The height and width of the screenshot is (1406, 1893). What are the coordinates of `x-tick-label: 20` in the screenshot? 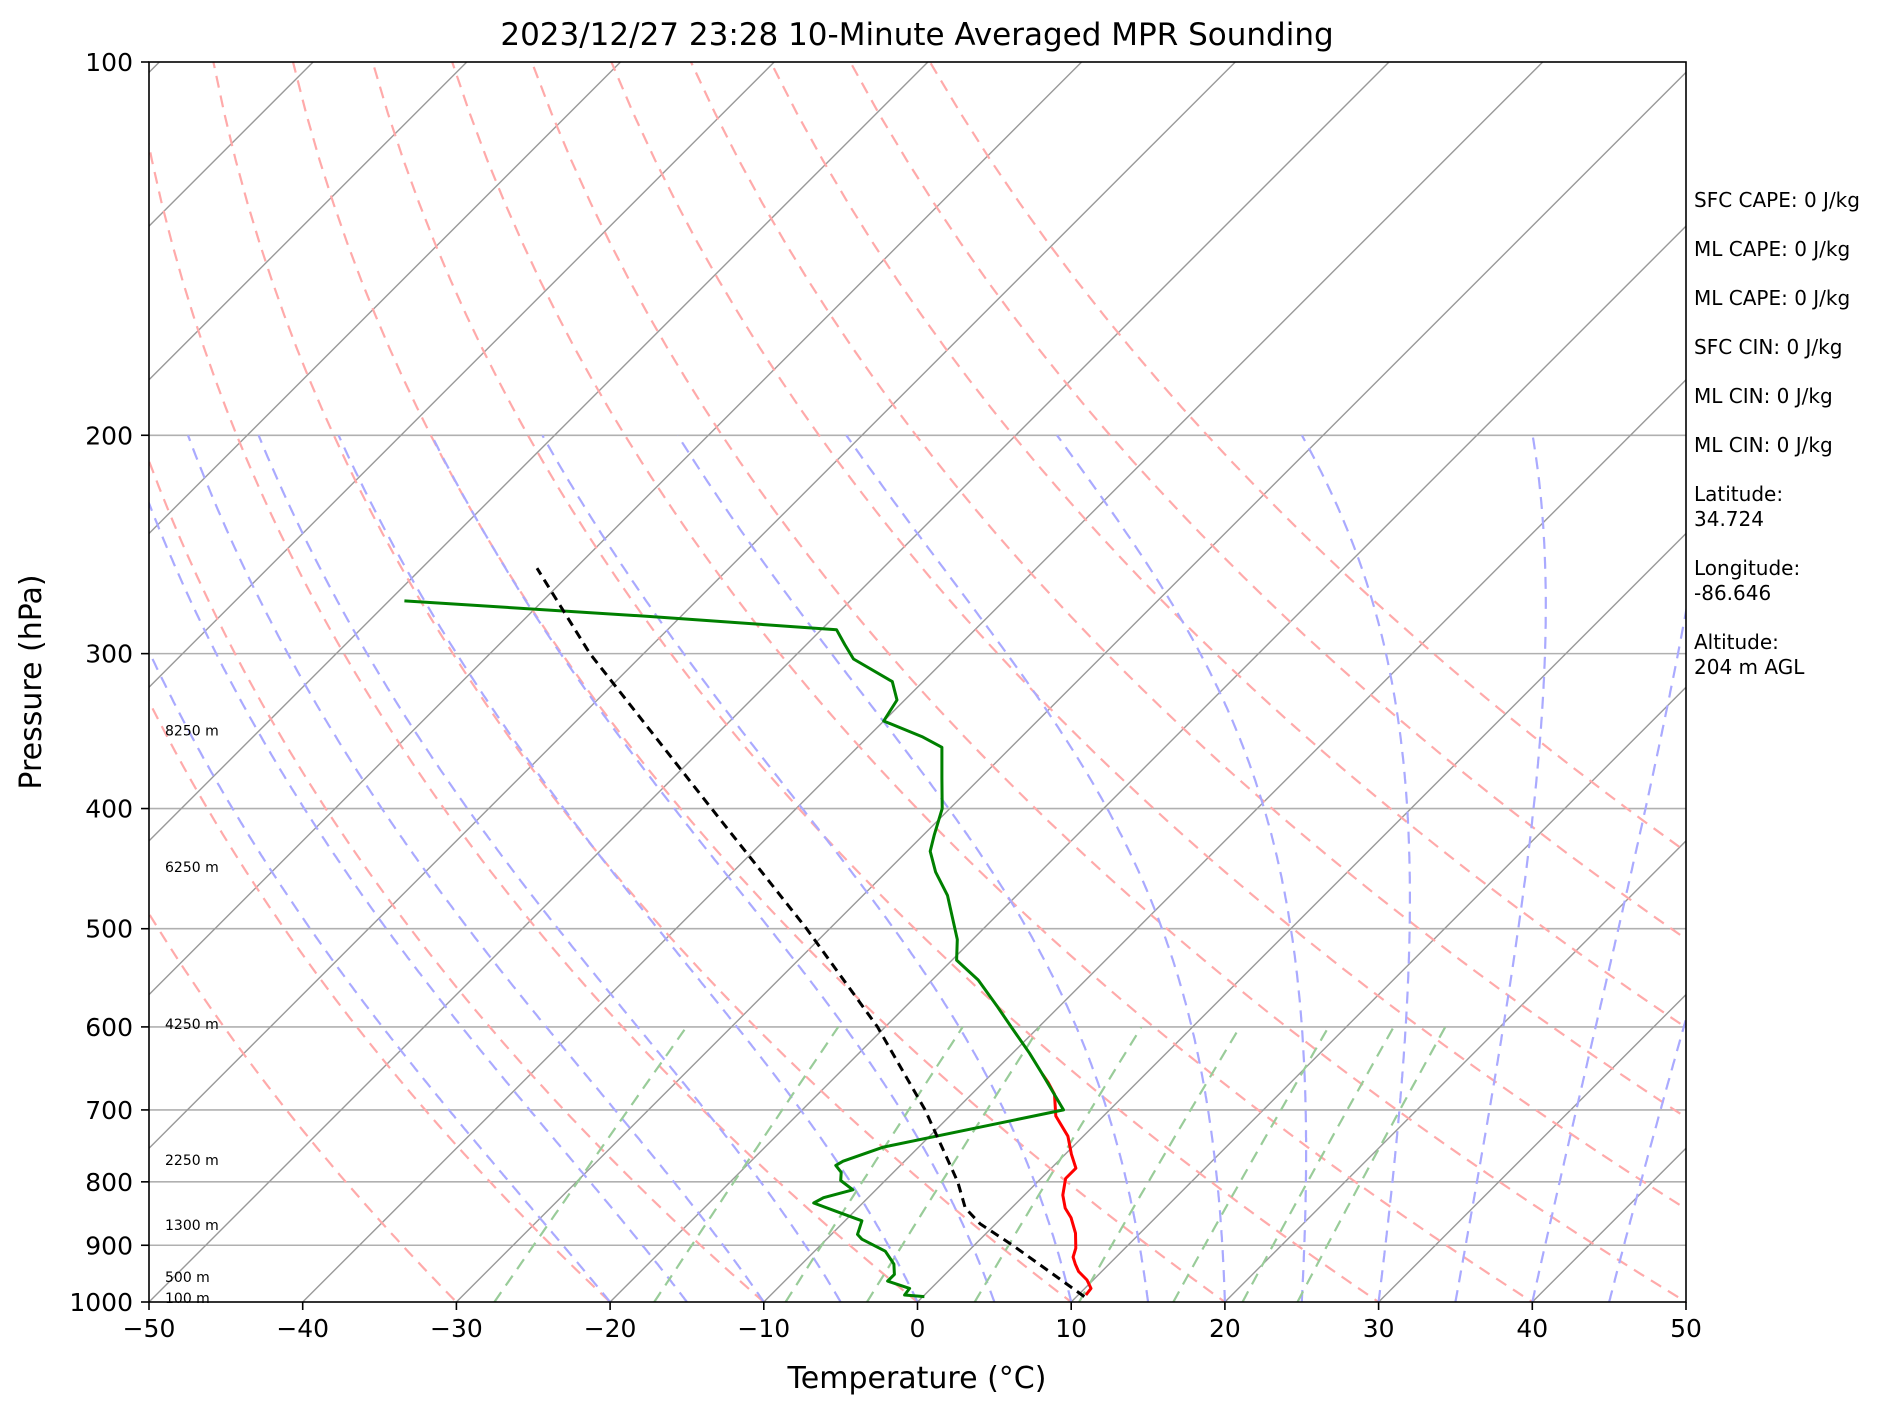 It's located at (1225, 1328).